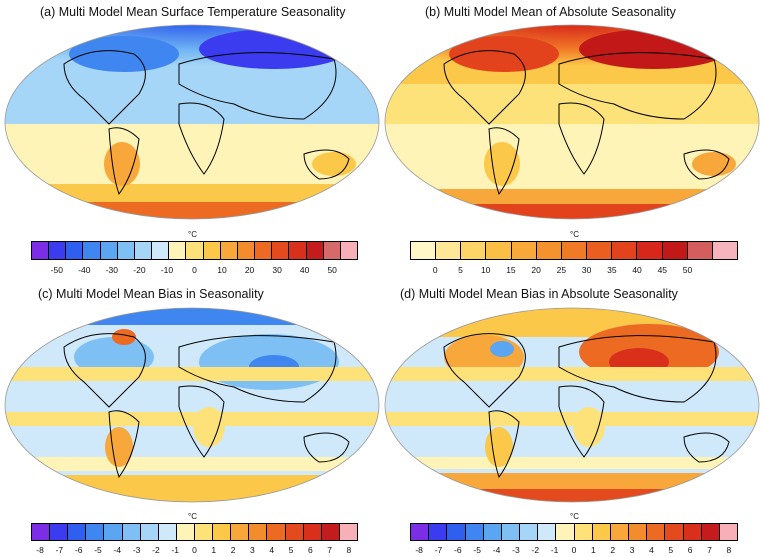 The width and height of the screenshot is (764, 557). What do you see at coordinates (112, 270) in the screenshot?
I see `colorbar-tick-label: -30` at bounding box center [112, 270].